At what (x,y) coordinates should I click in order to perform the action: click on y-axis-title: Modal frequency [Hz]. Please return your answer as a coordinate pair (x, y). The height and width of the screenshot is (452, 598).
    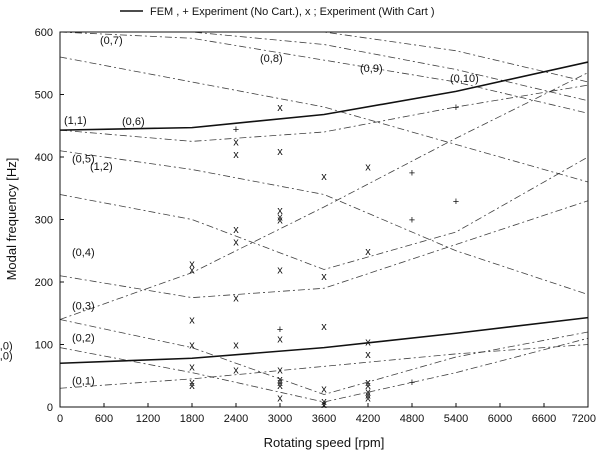
    Looking at the image, I should click on (11, 219).